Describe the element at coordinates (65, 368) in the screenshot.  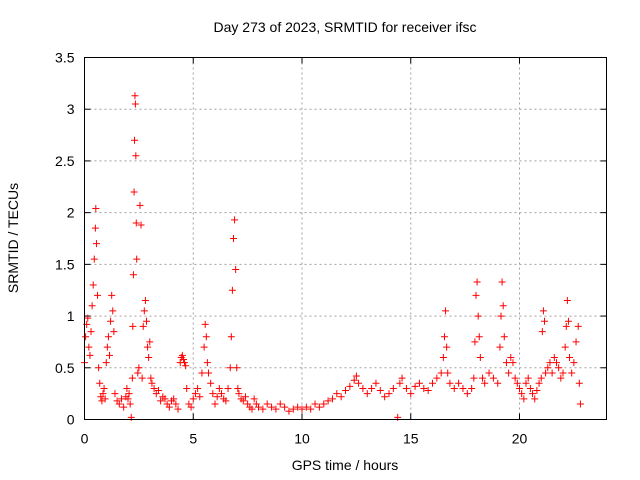
I see `y-tick-label: 0.5` at that location.